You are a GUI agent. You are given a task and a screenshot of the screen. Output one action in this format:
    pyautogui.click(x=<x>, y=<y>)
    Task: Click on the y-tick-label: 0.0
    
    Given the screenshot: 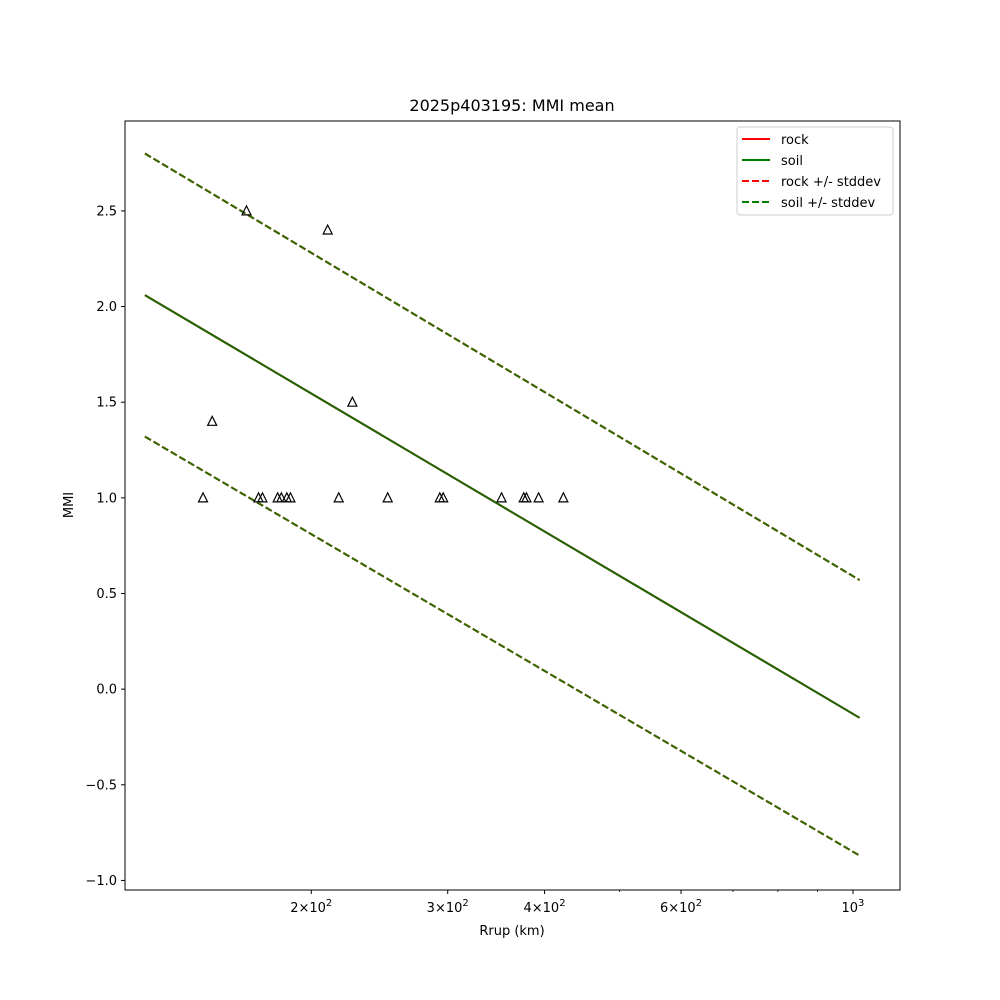 What is the action you would take?
    pyautogui.click(x=106, y=690)
    